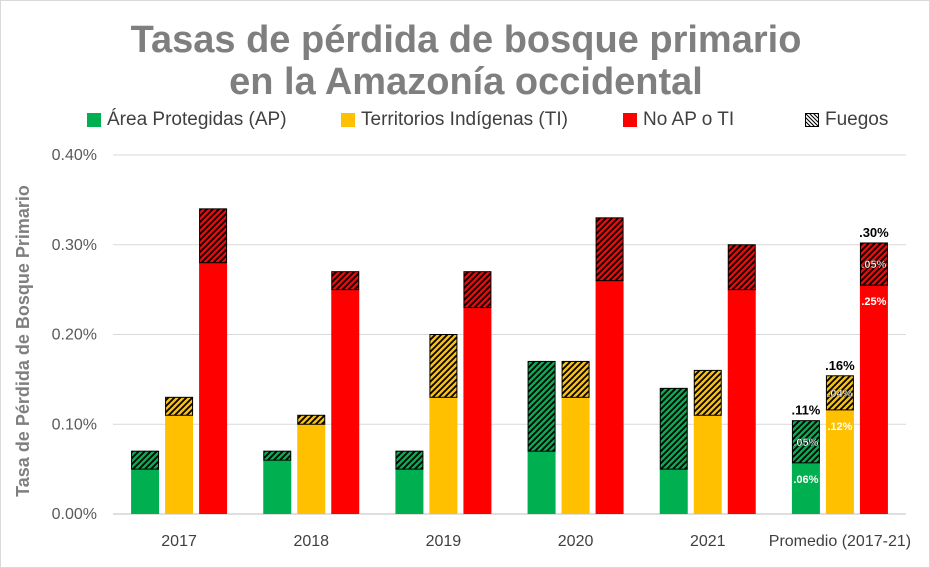  I want to click on data-label-total-ti: .16%, so click(840, 365).